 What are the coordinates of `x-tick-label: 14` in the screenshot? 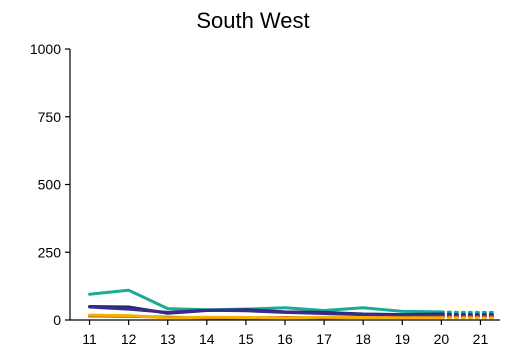 It's located at (207, 339).